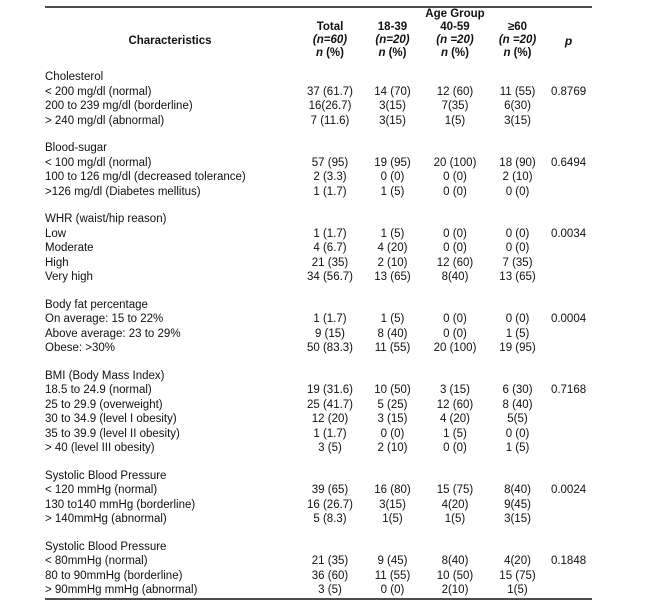 This screenshot has width=649, height=608. Describe the element at coordinates (455, 120) in the screenshot. I see `value-cell: 1(5)` at that location.